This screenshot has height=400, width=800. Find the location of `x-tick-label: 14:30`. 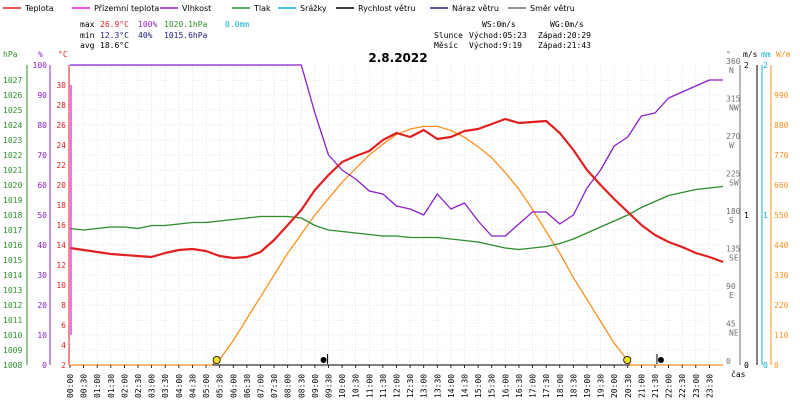

x-tick-label: 14:30 is located at coordinates (465, 386).